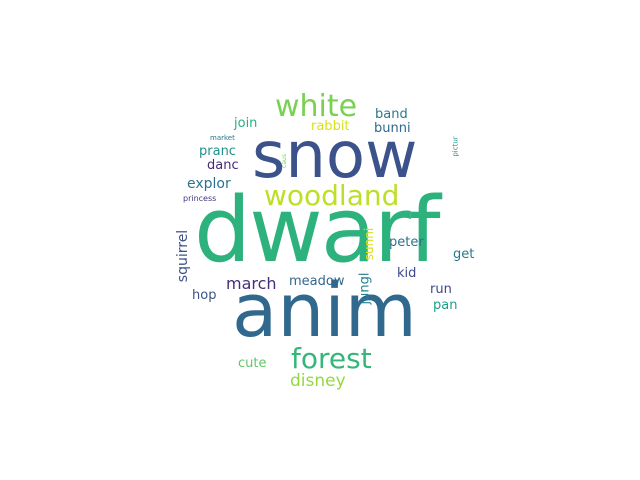 This screenshot has height=480, width=640. I want to click on word-squirrel: squirrel, so click(183, 256).